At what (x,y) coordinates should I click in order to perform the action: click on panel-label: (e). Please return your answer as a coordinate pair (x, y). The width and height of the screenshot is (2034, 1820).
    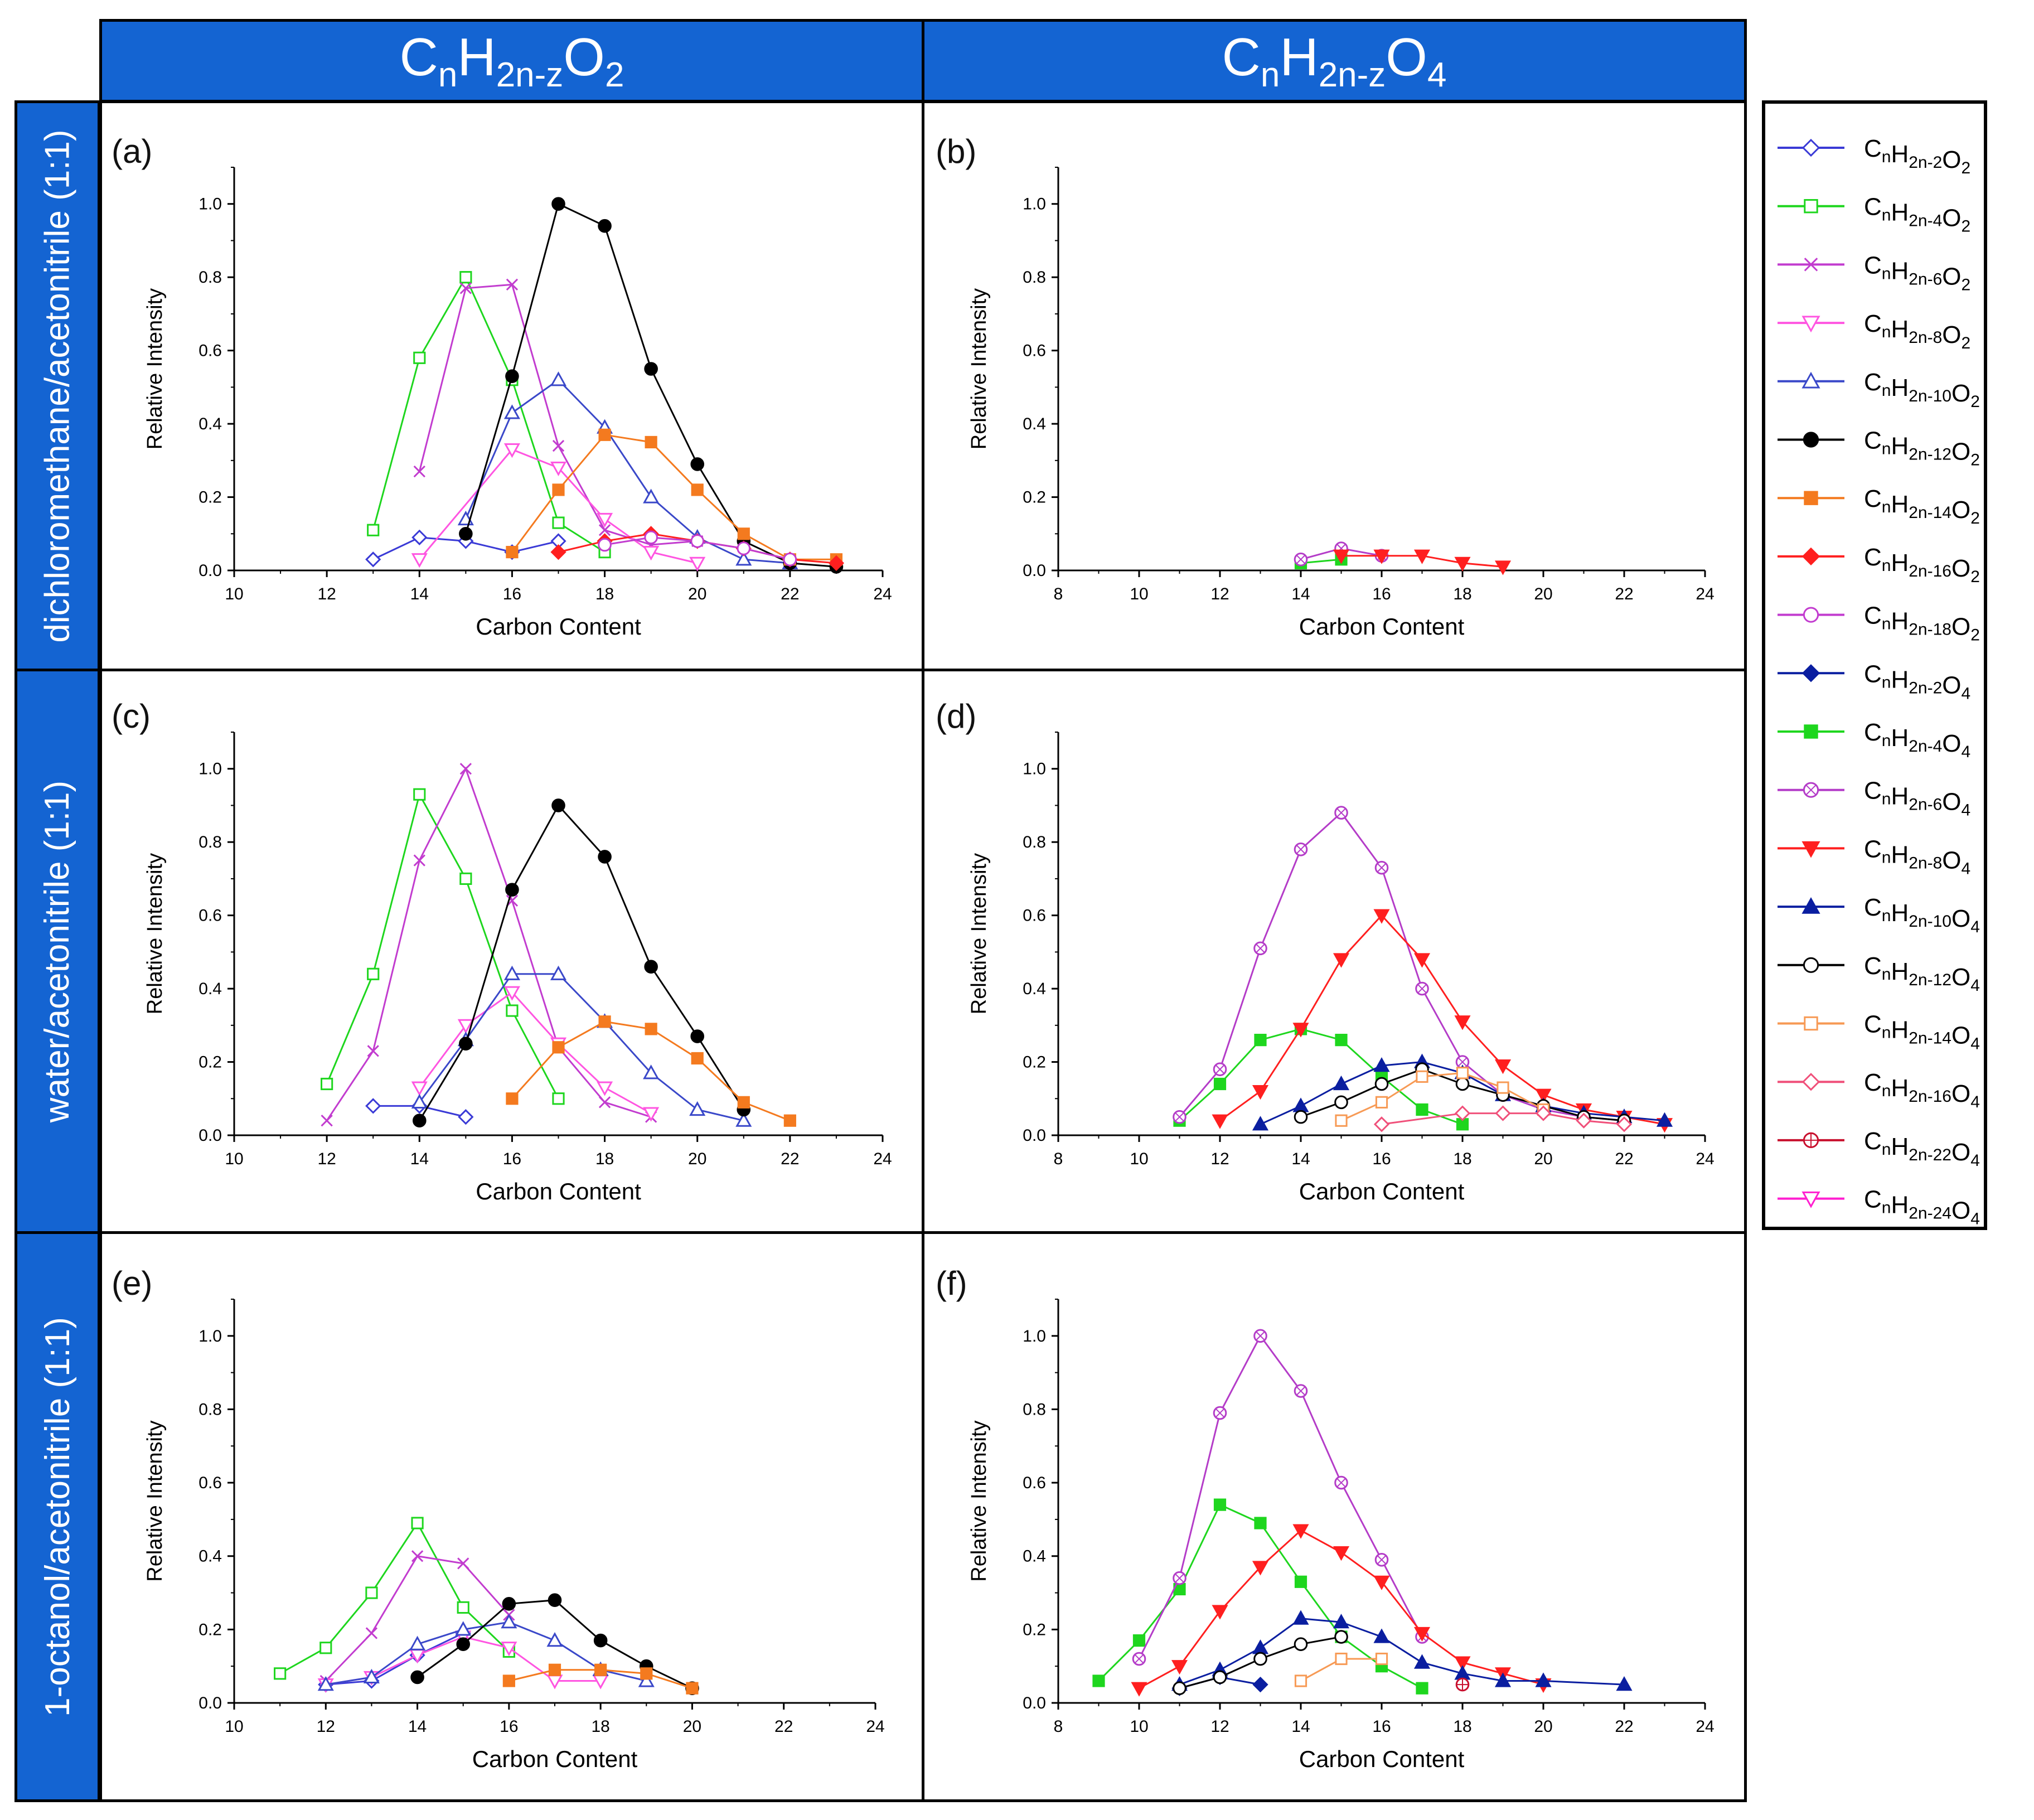
    Looking at the image, I should click on (132, 1283).